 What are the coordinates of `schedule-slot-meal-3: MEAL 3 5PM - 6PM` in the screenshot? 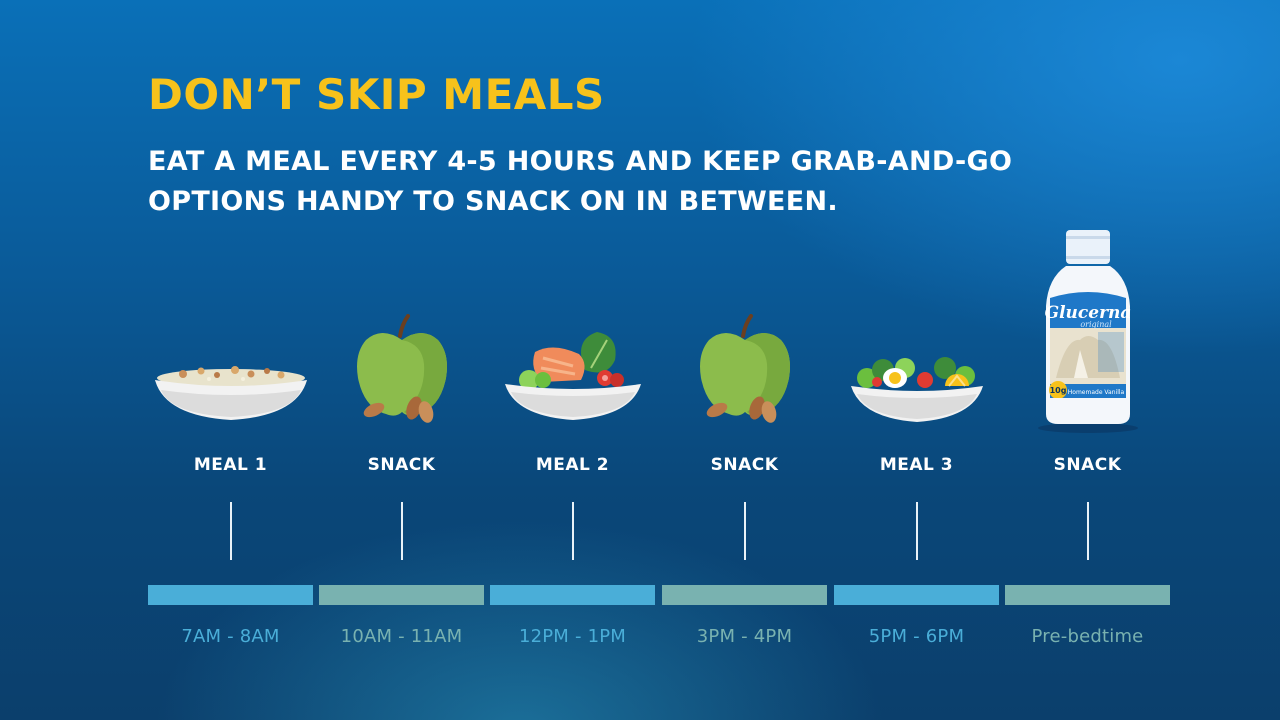 It's located at (916, 360).